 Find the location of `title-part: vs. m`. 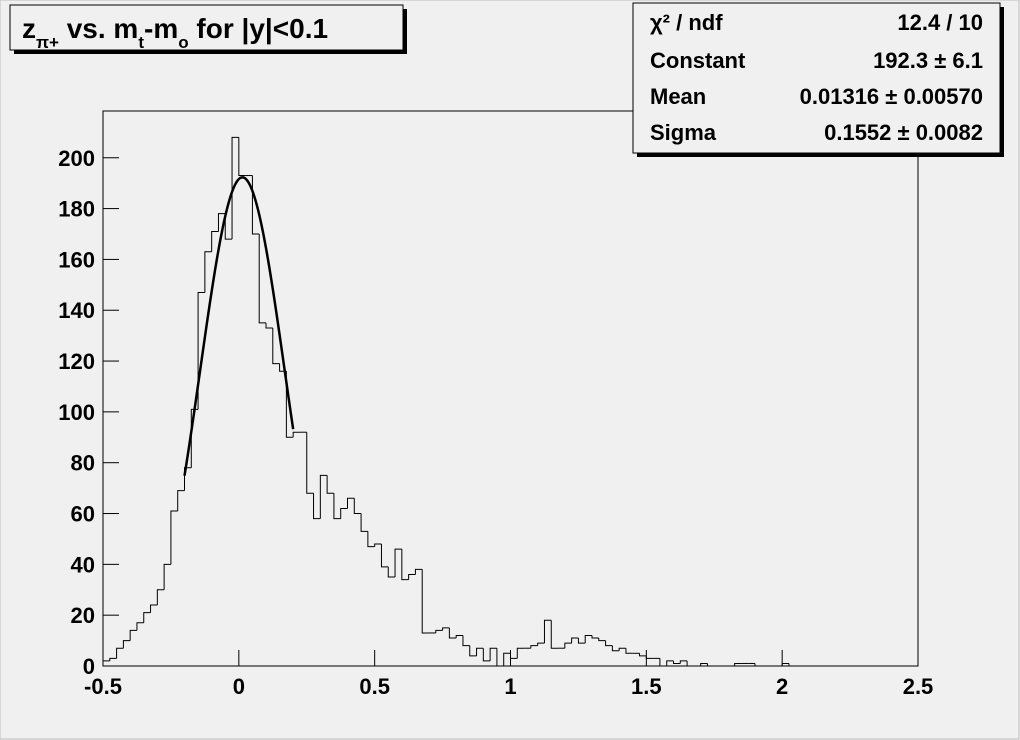

title-part: vs. m is located at coordinates (98, 28).